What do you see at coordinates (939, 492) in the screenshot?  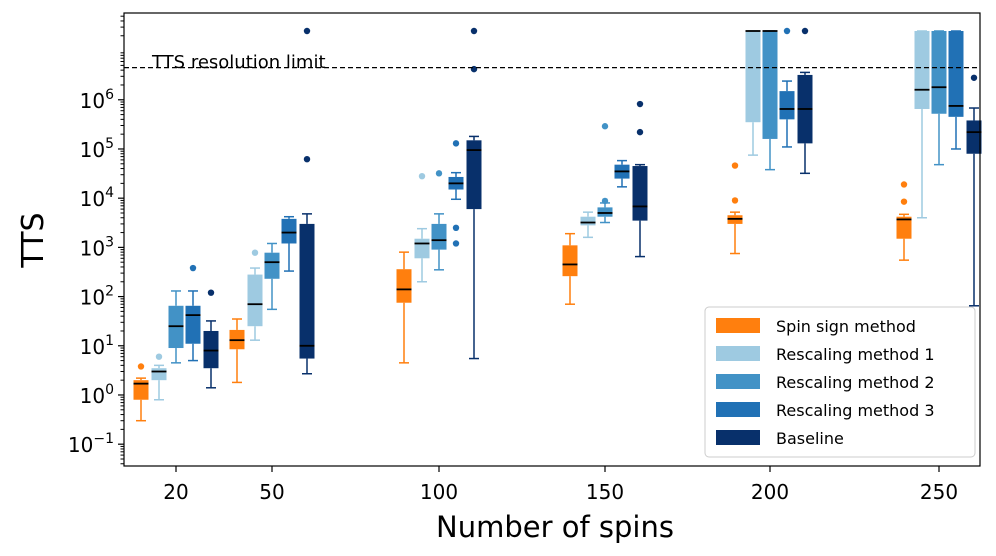 I see `x-tick-label: 250` at bounding box center [939, 492].